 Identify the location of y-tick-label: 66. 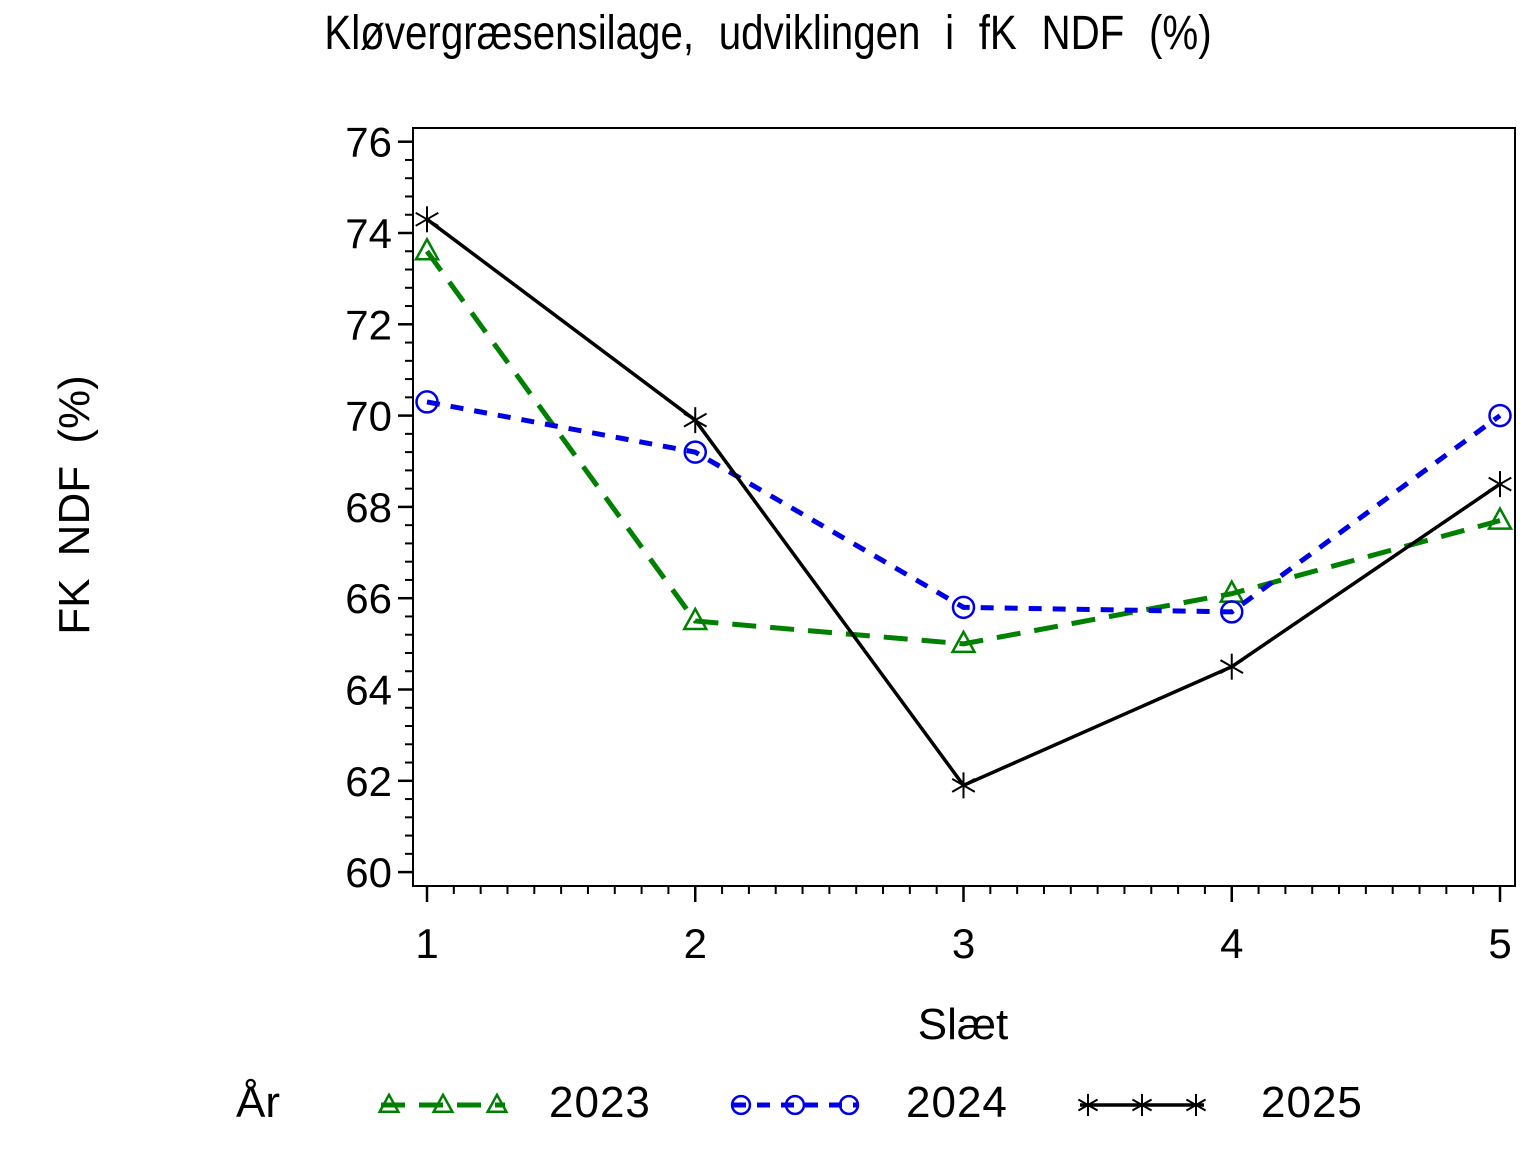
(368, 598).